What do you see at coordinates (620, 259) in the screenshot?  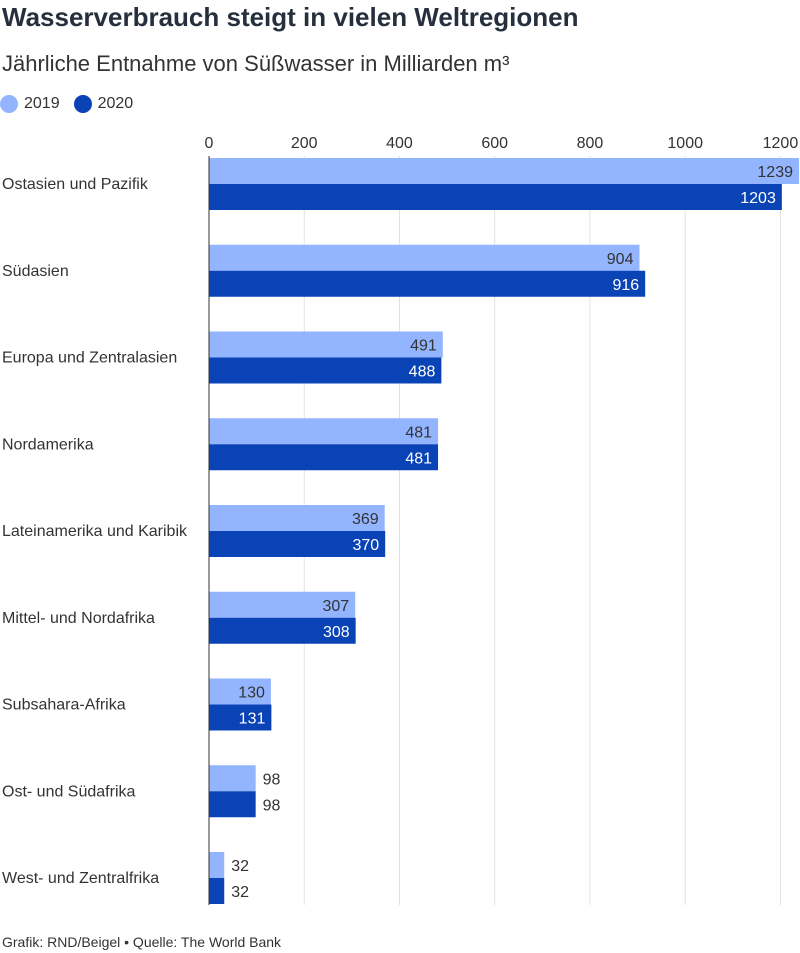 I see `data-label-2019: 904` at bounding box center [620, 259].